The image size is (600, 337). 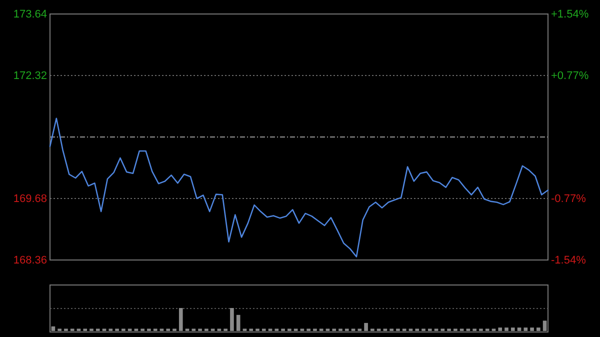 What do you see at coordinates (30, 76) in the screenshot?
I see `y-tick-label: 172.32` at bounding box center [30, 76].